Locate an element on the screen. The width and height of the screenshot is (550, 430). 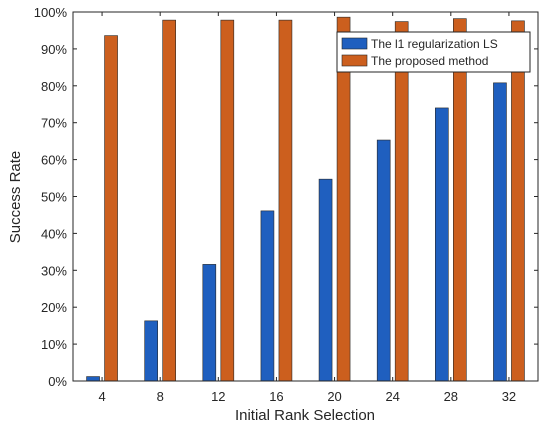
x-tick-label: 32 is located at coordinates (509, 396).